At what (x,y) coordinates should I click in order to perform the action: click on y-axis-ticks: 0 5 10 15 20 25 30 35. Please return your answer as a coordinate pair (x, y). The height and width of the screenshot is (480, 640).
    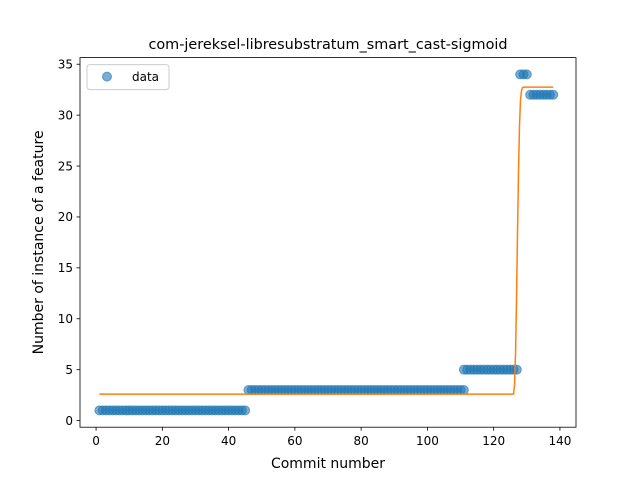
    Looking at the image, I should click on (69, 243).